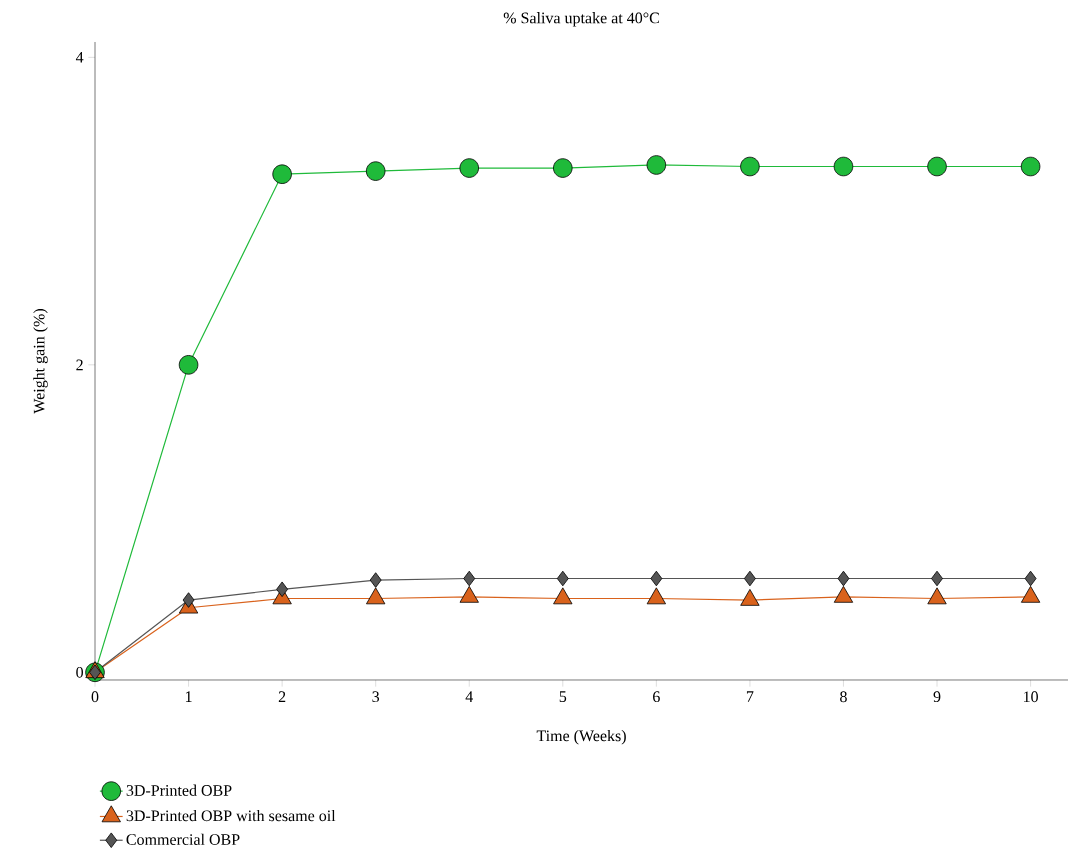 Image resolution: width=1069 pixels, height=862 pixels. What do you see at coordinates (95, 697) in the screenshot?
I see `x-tick-label: 0` at bounding box center [95, 697].